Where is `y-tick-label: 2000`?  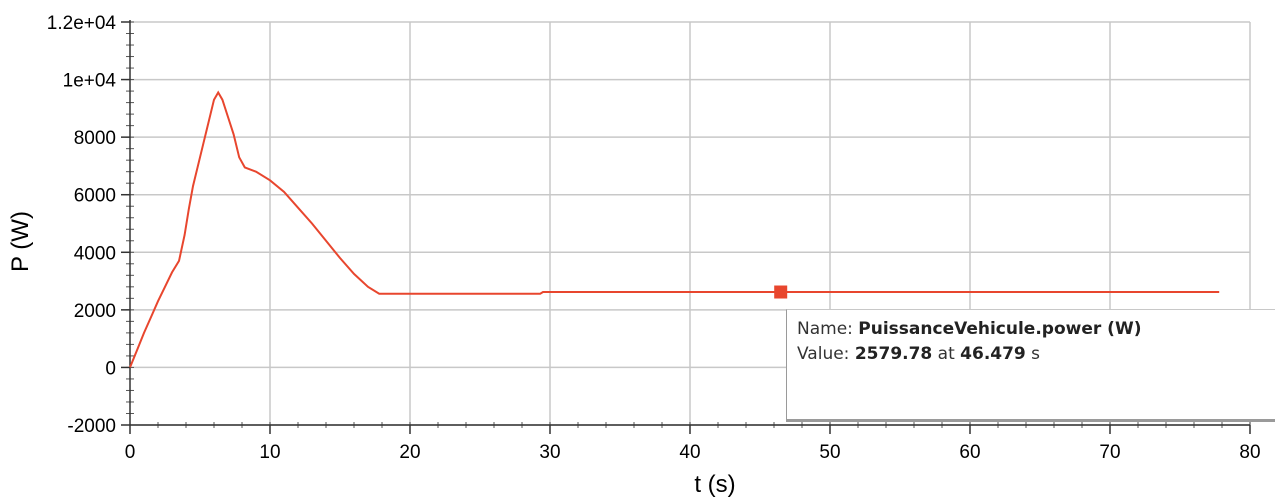
y-tick-label: 2000 is located at coordinates (95, 311).